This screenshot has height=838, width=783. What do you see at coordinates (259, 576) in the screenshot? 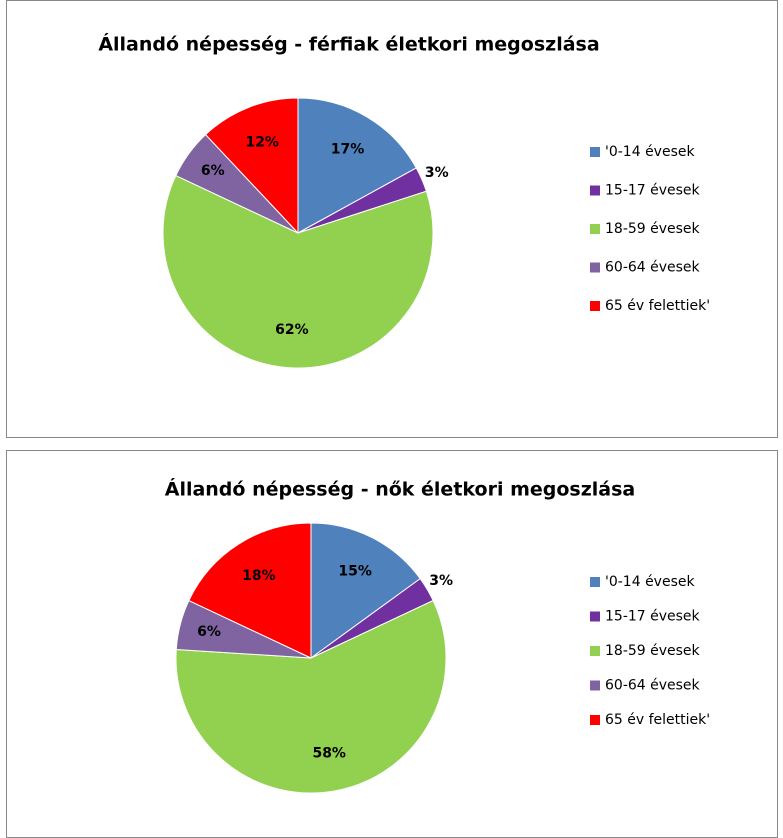
I see `data-label: 18%` at bounding box center [259, 576].